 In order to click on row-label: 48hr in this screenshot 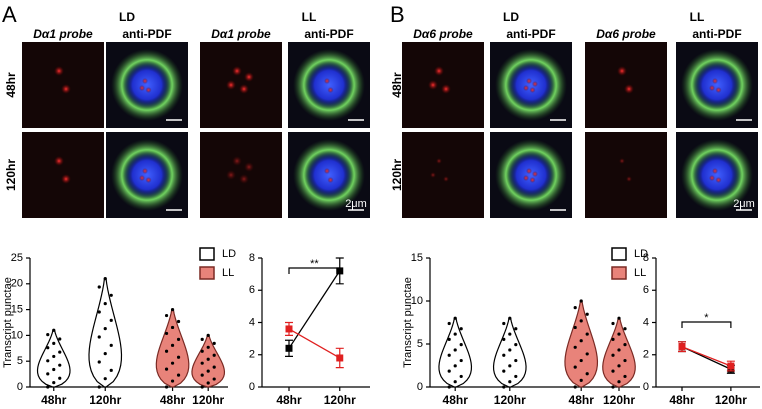, I will do `click(11, 85)`.